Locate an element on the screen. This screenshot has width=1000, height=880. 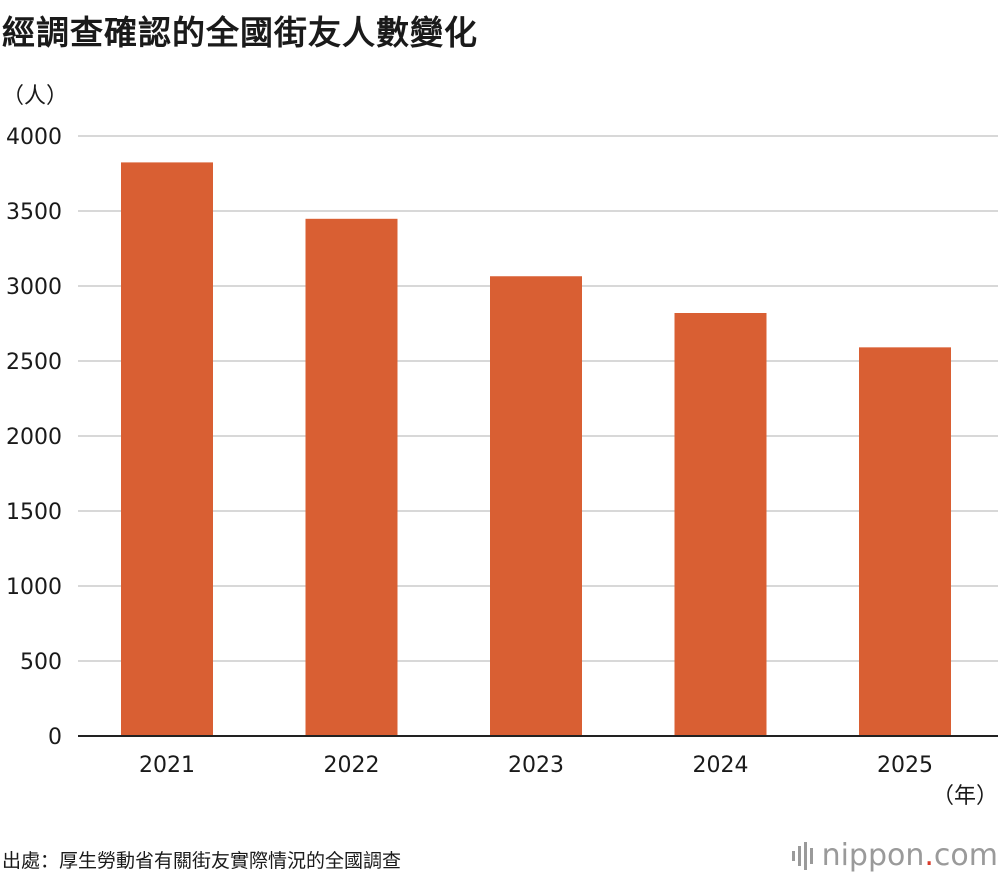
bar-2022 is located at coordinates (351, 477).